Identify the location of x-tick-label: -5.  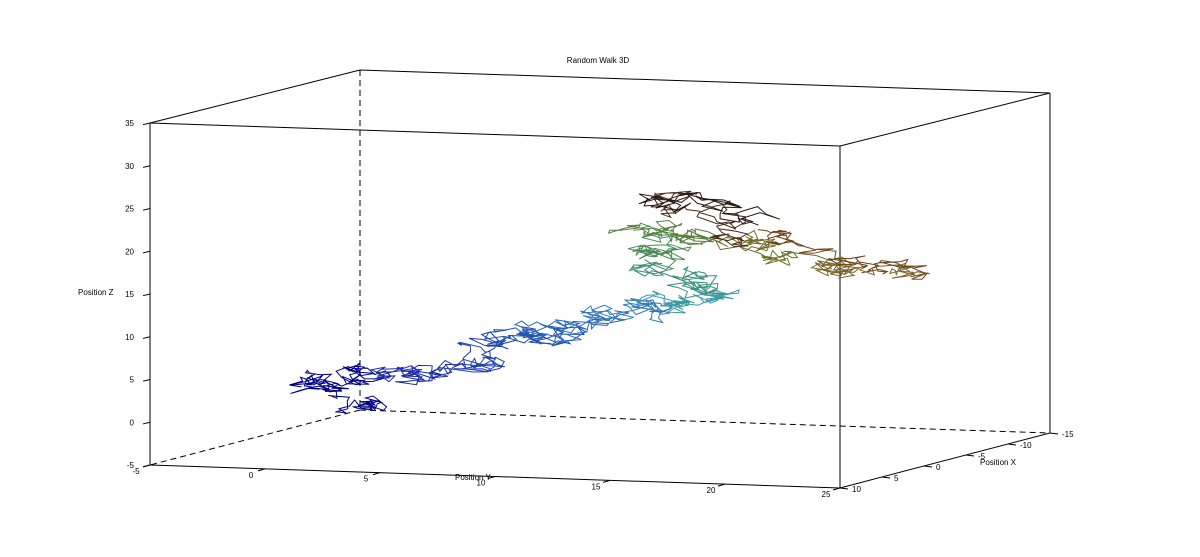
(982, 456).